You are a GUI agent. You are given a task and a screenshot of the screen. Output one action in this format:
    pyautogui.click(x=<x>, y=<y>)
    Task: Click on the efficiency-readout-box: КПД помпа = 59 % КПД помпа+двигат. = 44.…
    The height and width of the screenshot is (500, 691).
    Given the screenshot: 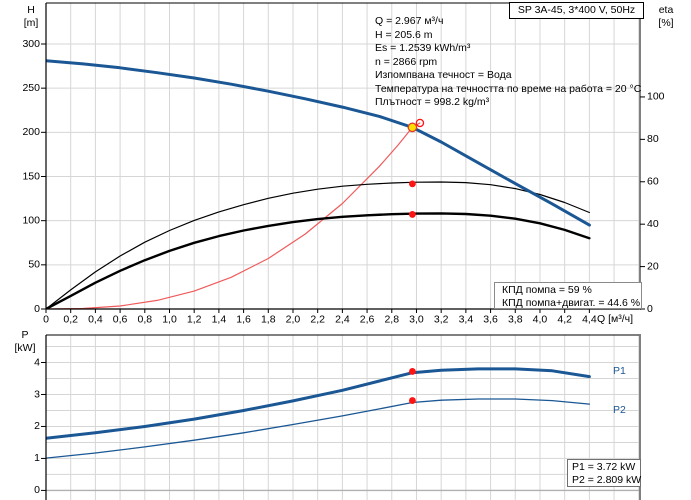 What is the action you would take?
    pyautogui.click(x=568, y=295)
    